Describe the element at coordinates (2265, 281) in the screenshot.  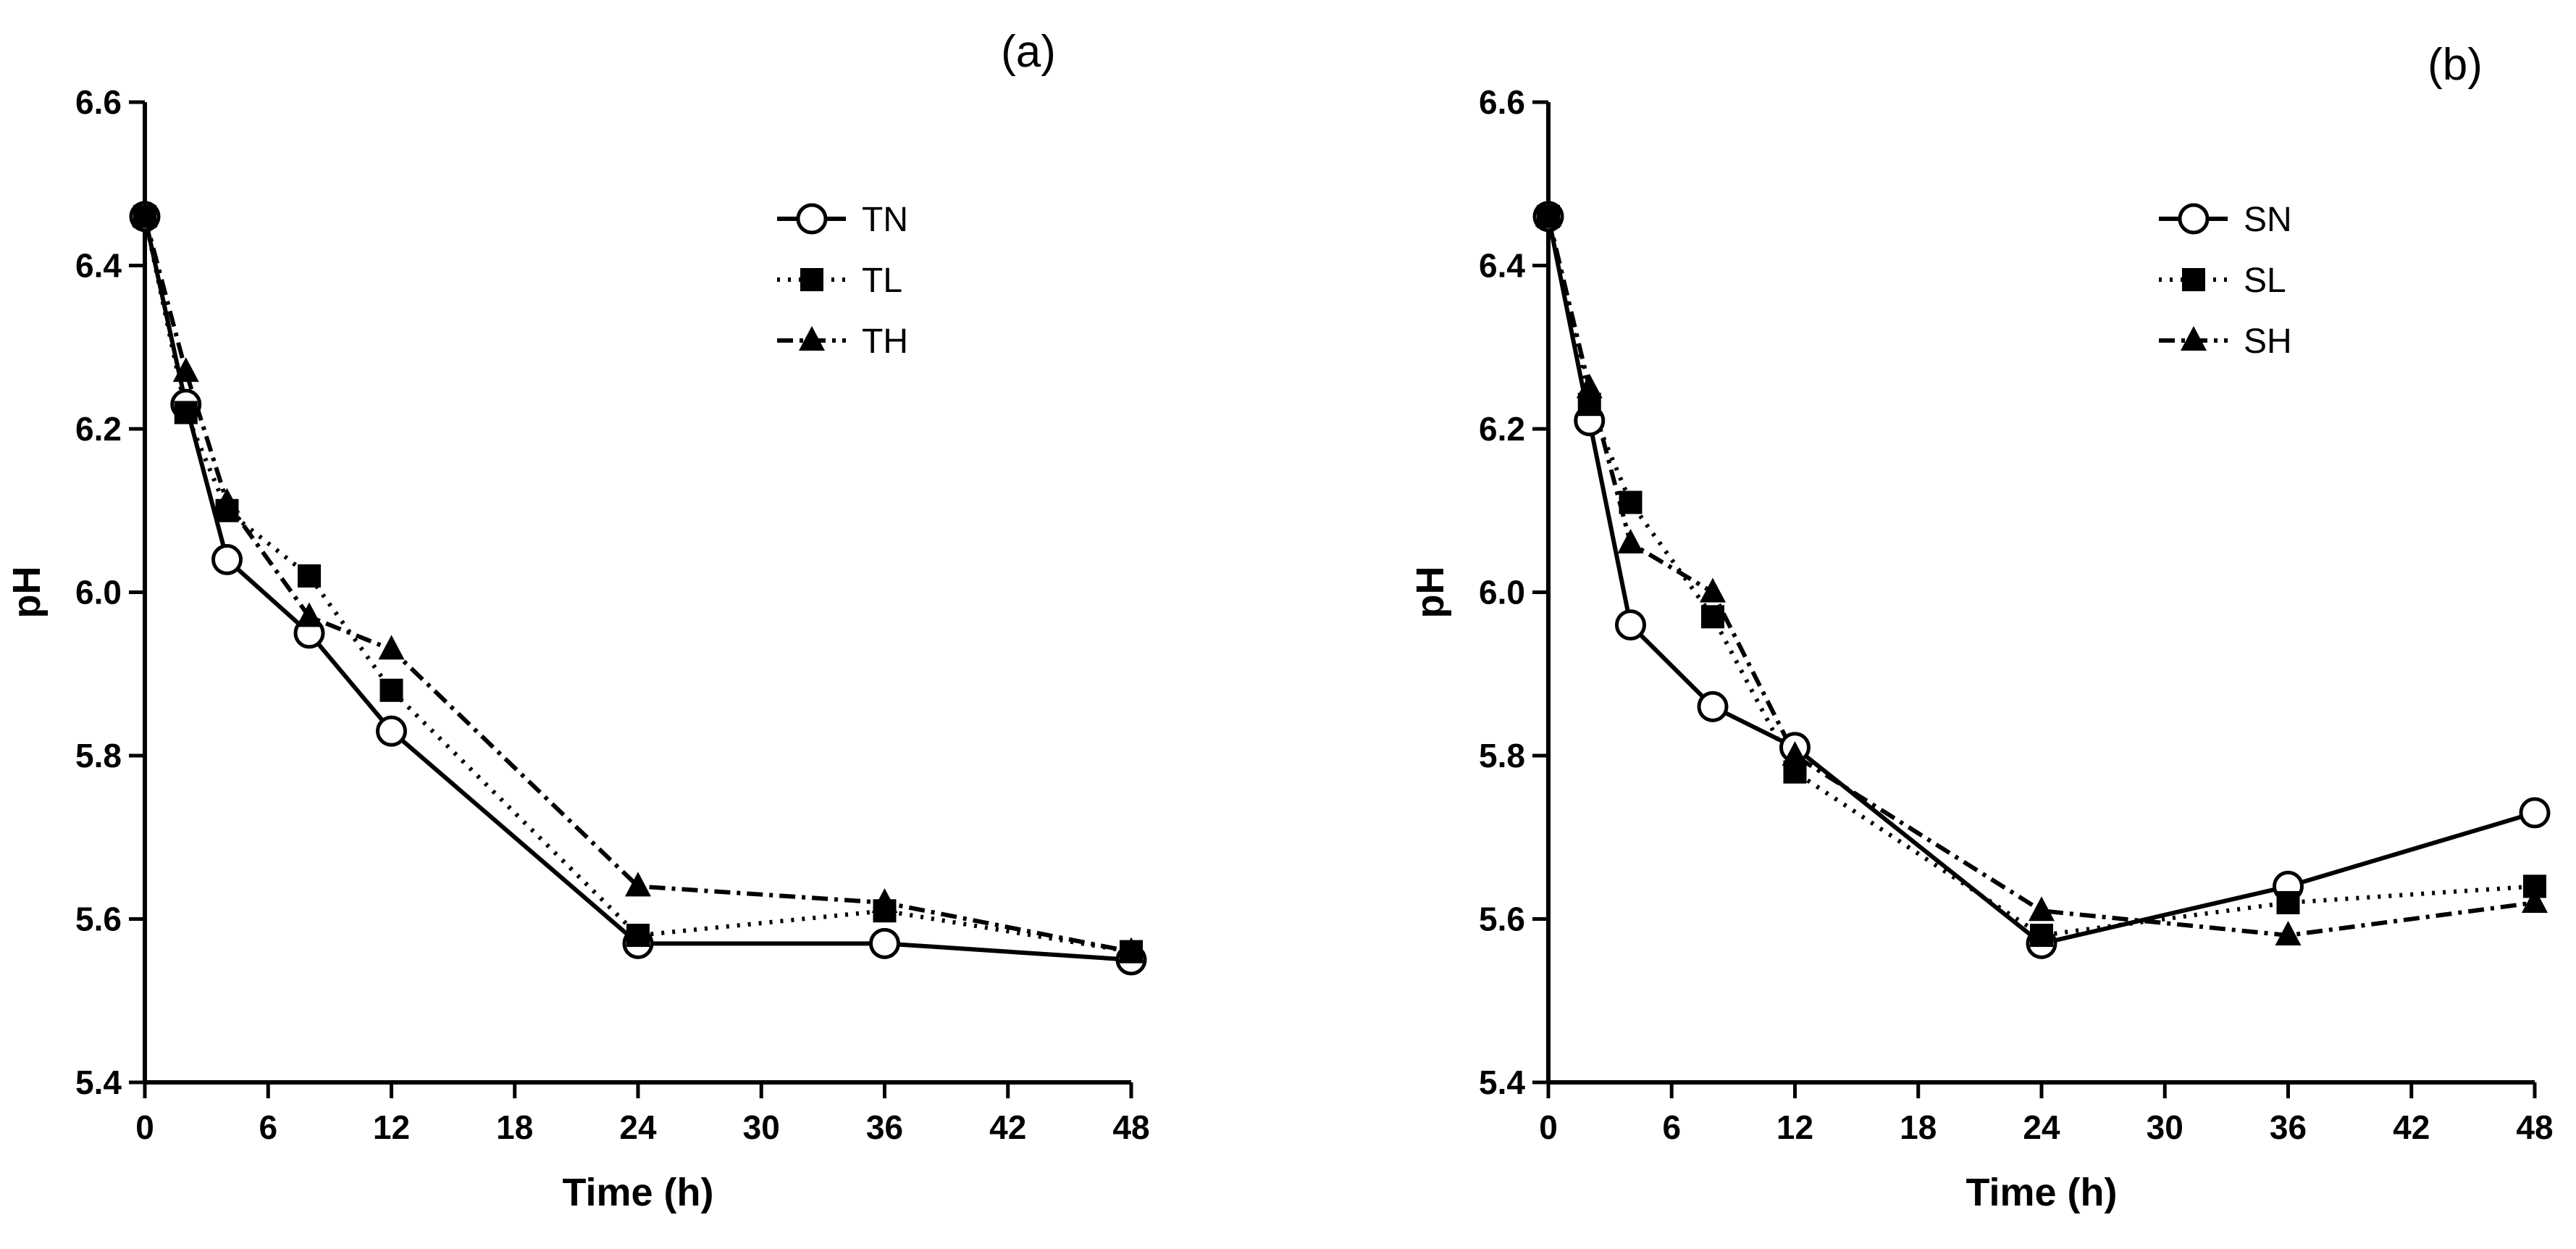
I see `legend-label-sl: SL` at that location.